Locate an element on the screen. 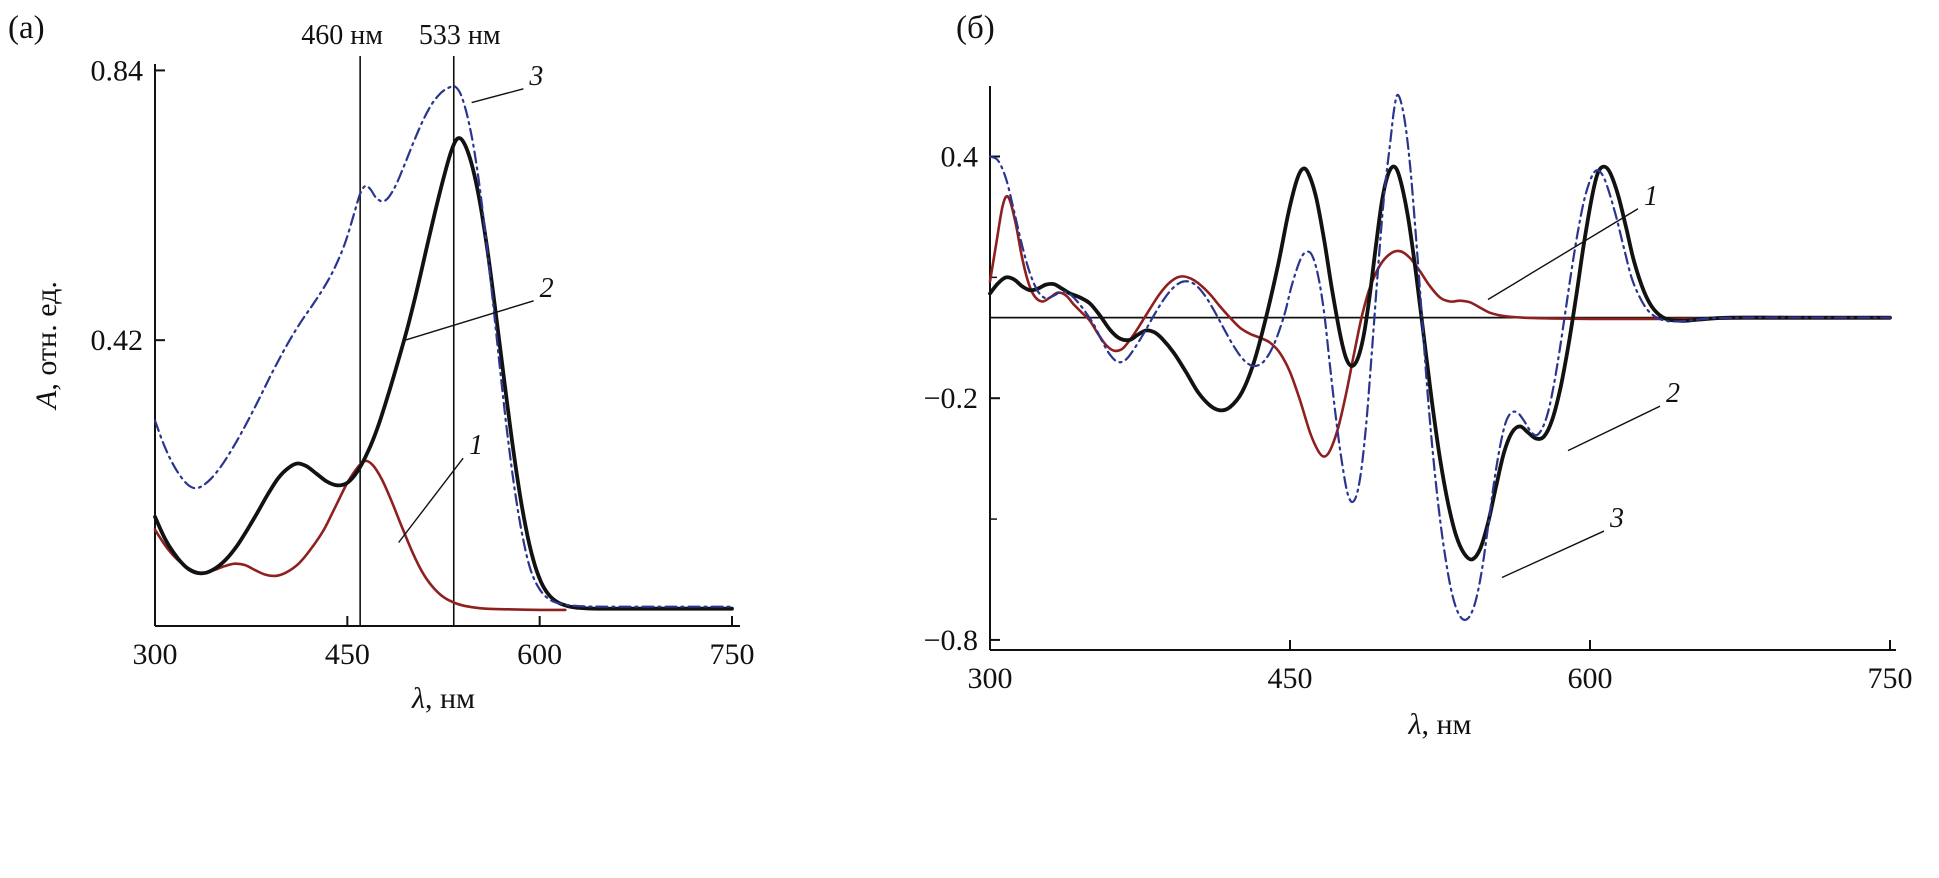  y-tick-label-a: 0.42 is located at coordinates (117, 340).